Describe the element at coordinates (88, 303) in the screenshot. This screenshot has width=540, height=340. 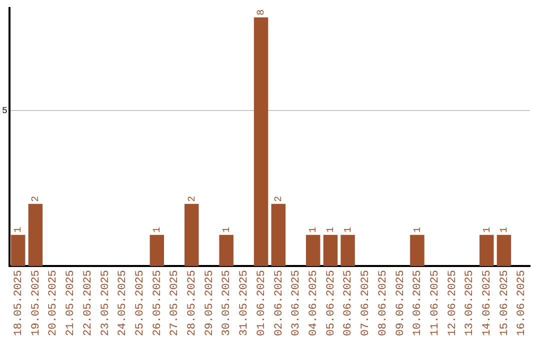
I see `x-tick-label: 22.05.2025` at that location.